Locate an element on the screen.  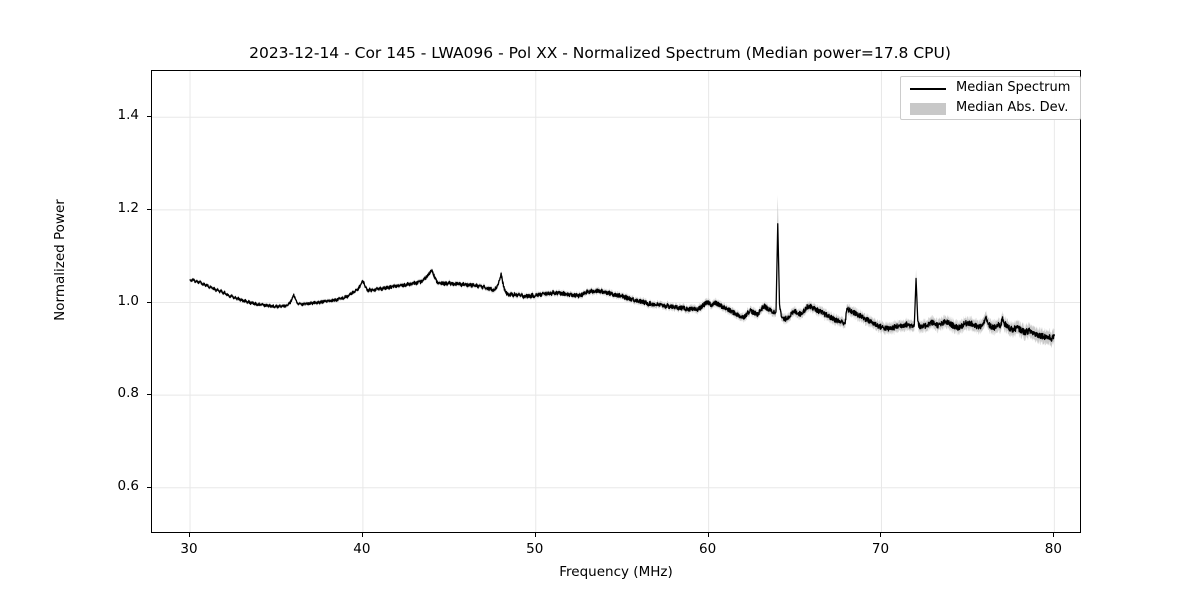
x-tick-label: 40 is located at coordinates (362, 549).